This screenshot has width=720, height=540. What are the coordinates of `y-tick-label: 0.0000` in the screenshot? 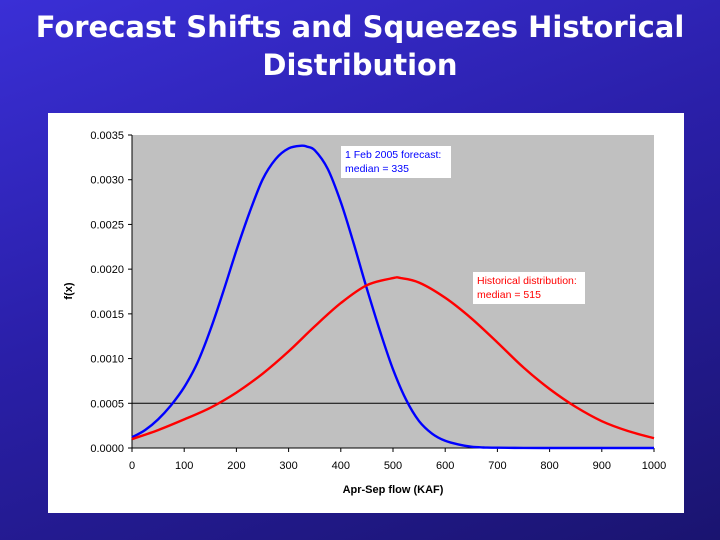 It's located at (107, 449).